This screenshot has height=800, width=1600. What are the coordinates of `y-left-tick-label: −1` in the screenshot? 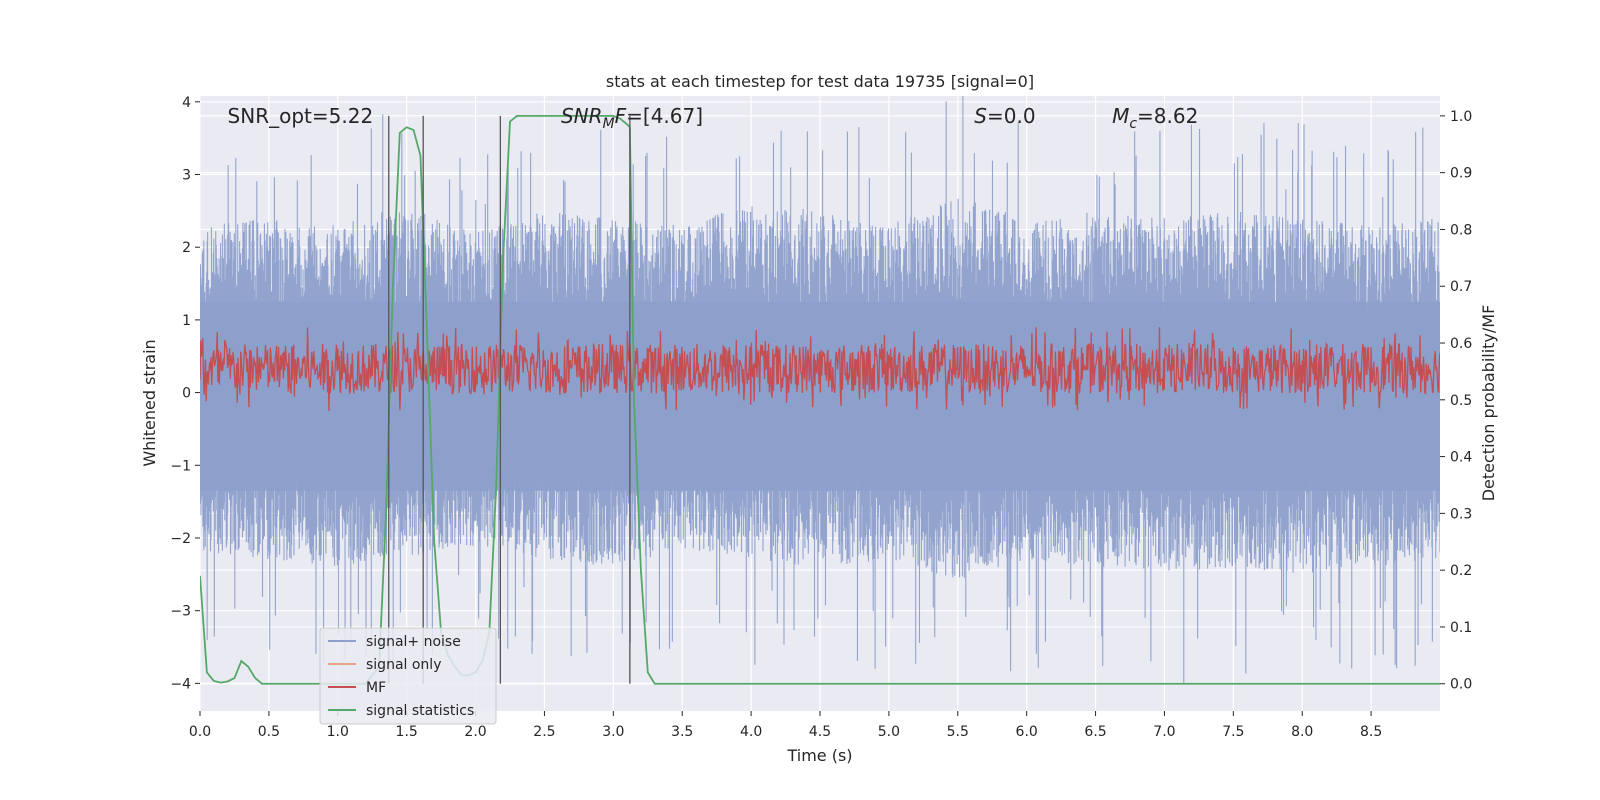 It's located at (180, 466).